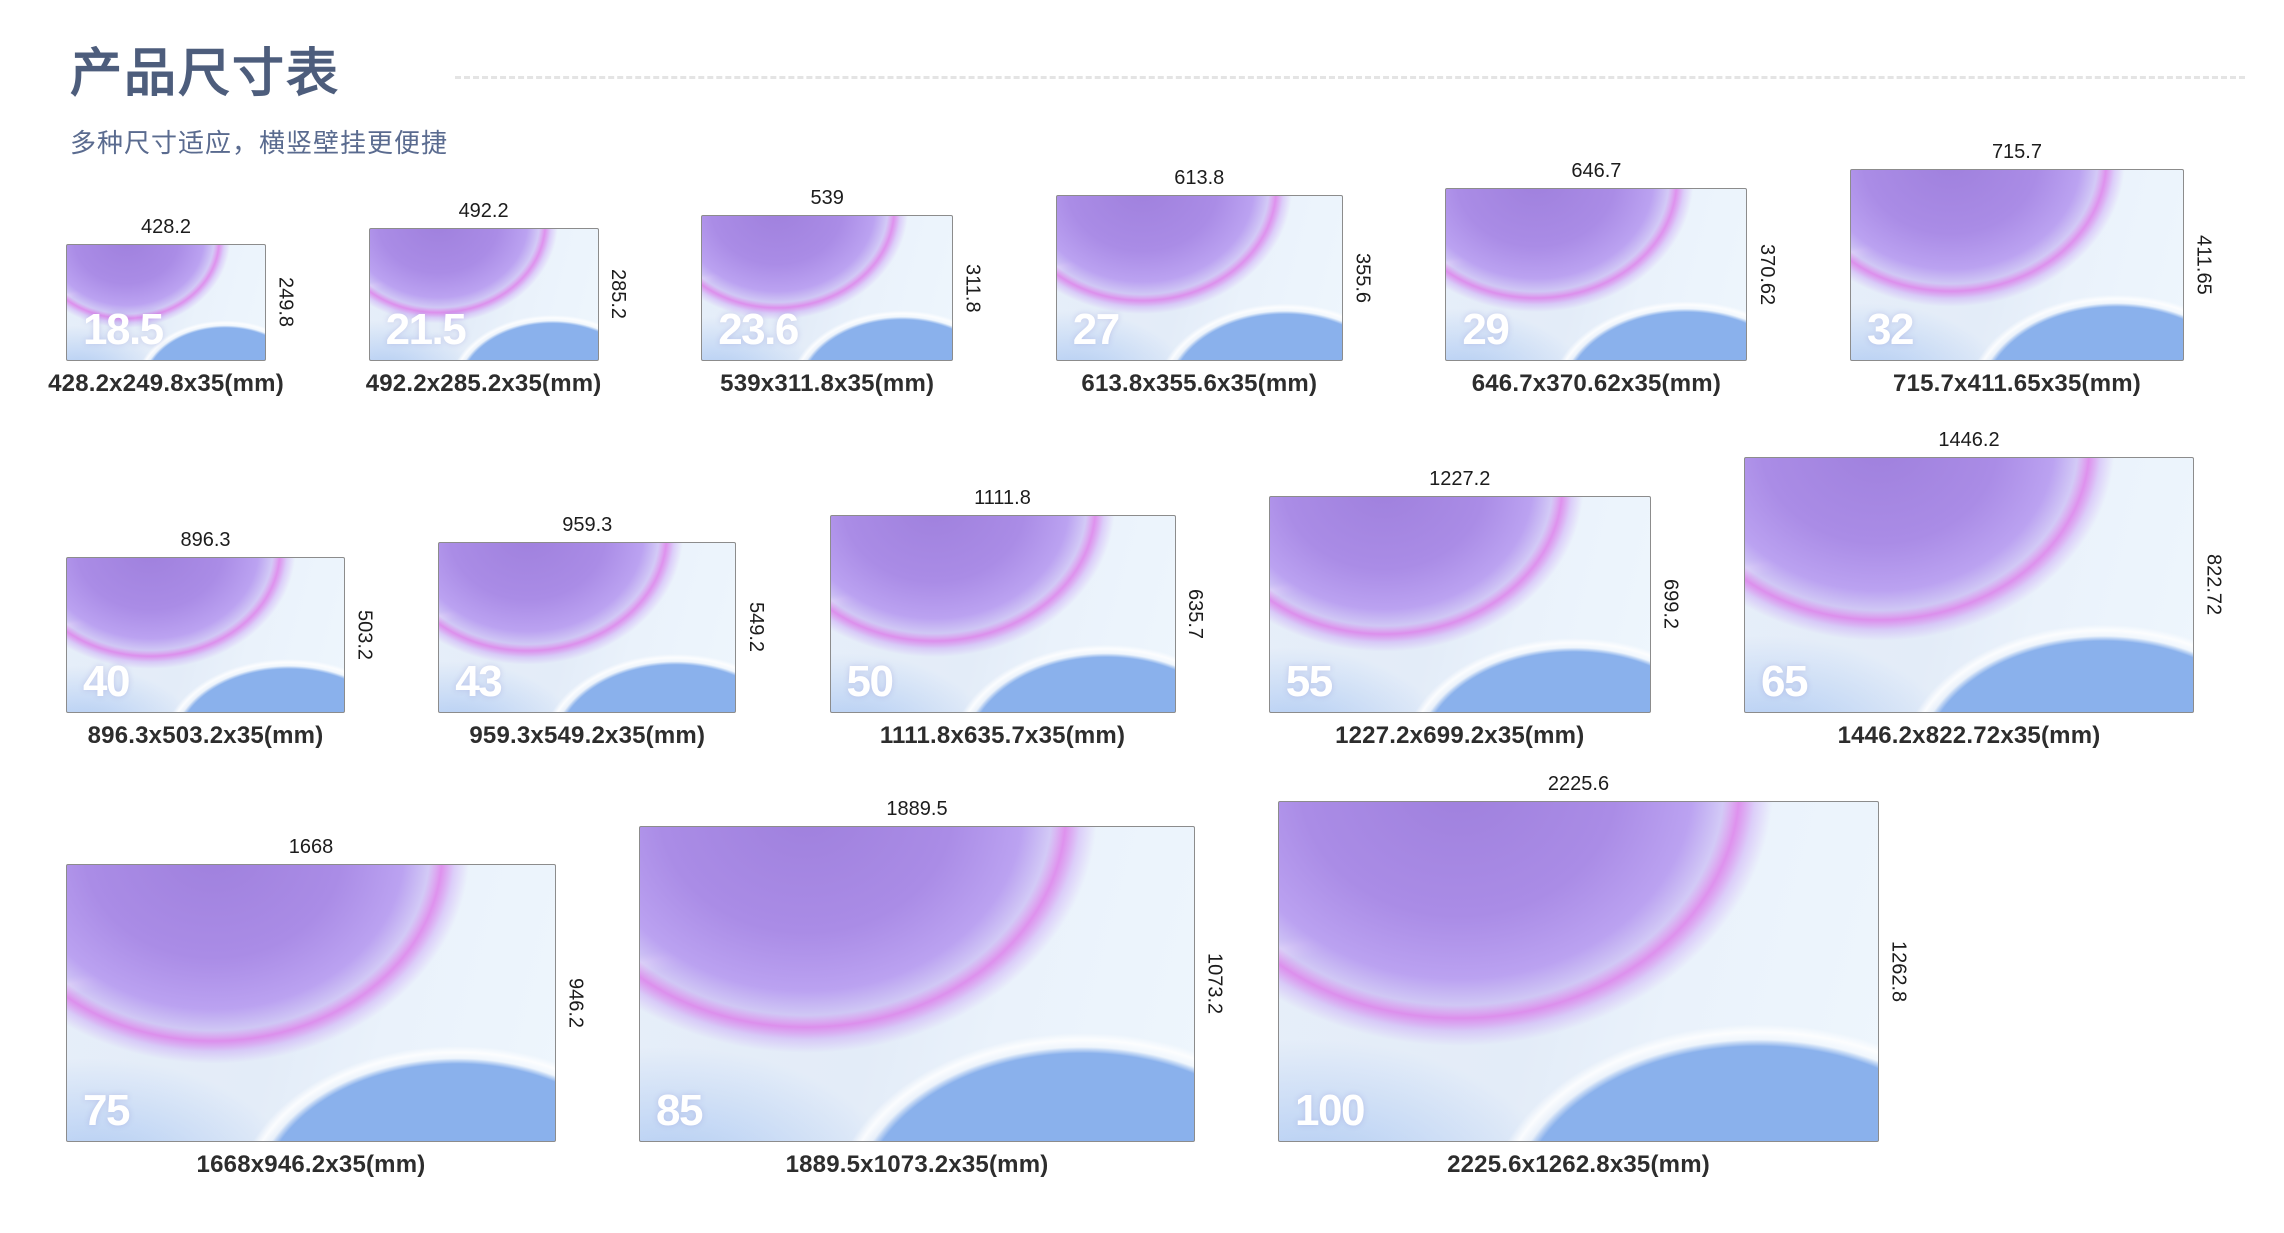 The width and height of the screenshot is (2284, 1233). What do you see at coordinates (1969, 440) in the screenshot?
I see `width-dimension-label: 1446.2` at bounding box center [1969, 440].